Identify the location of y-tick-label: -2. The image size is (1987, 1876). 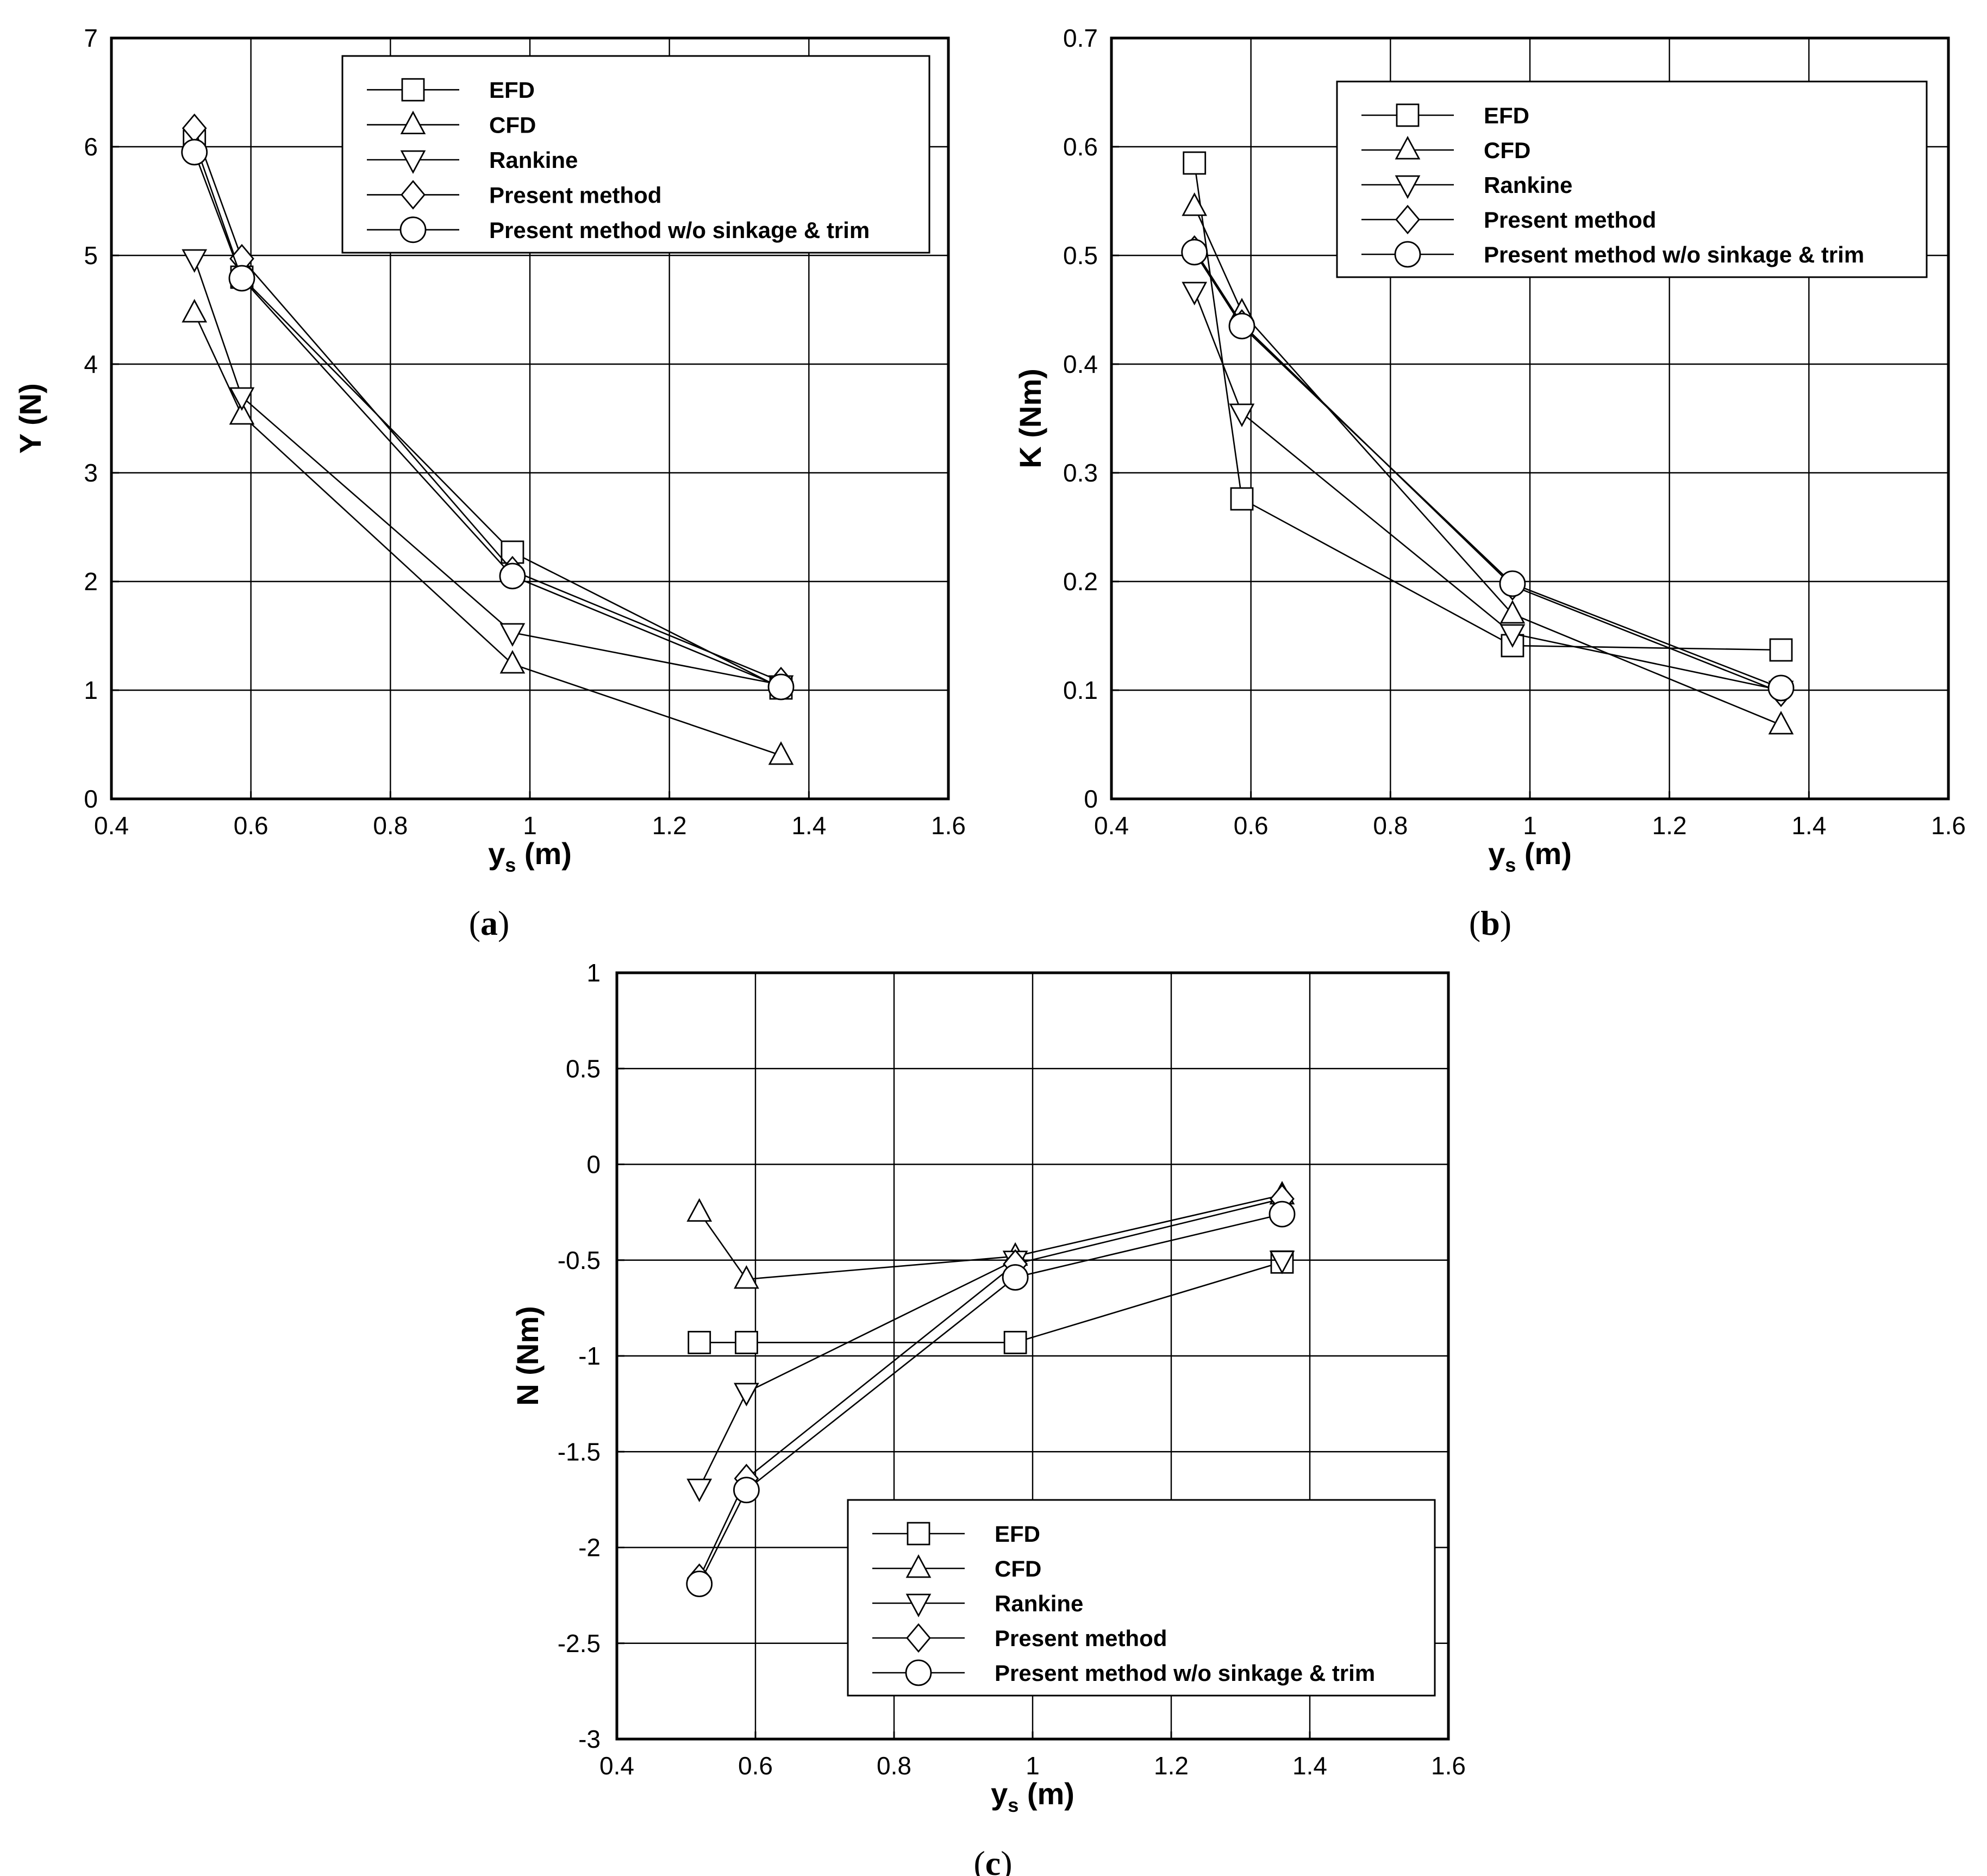
(589, 1548).